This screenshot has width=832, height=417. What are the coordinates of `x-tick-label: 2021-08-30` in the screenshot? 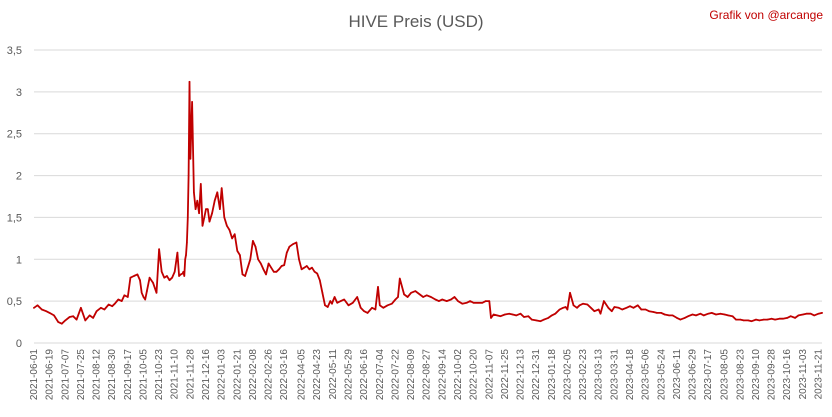 It's located at (112, 375).